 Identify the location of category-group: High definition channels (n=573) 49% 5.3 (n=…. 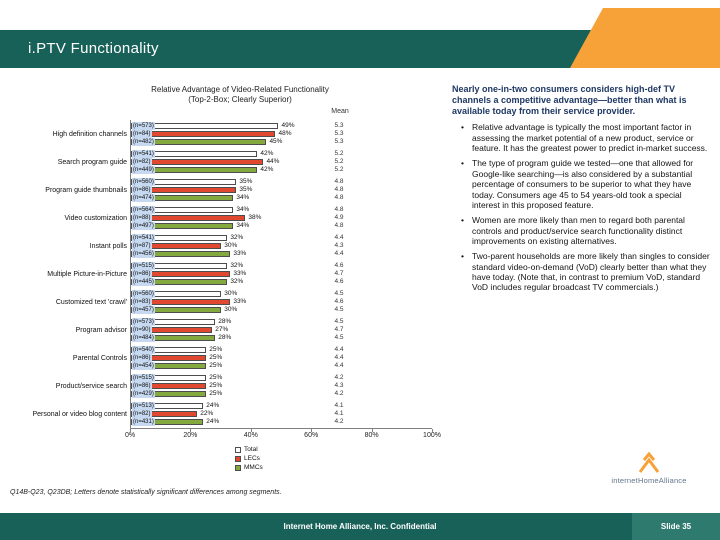
(242, 134).